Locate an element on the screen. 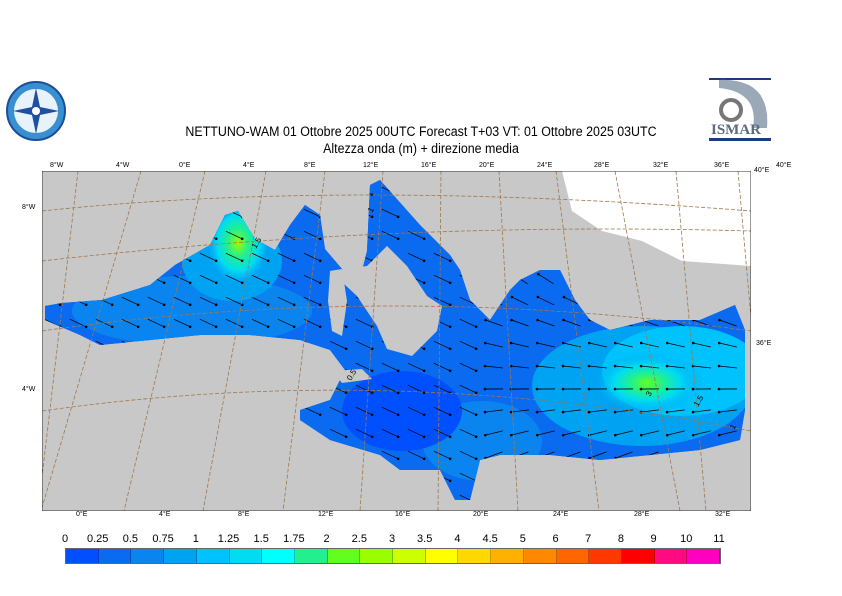 Image resolution: width=842 pixels, height=596 pixels. top-longitude-label: 8°W is located at coordinates (57, 165).